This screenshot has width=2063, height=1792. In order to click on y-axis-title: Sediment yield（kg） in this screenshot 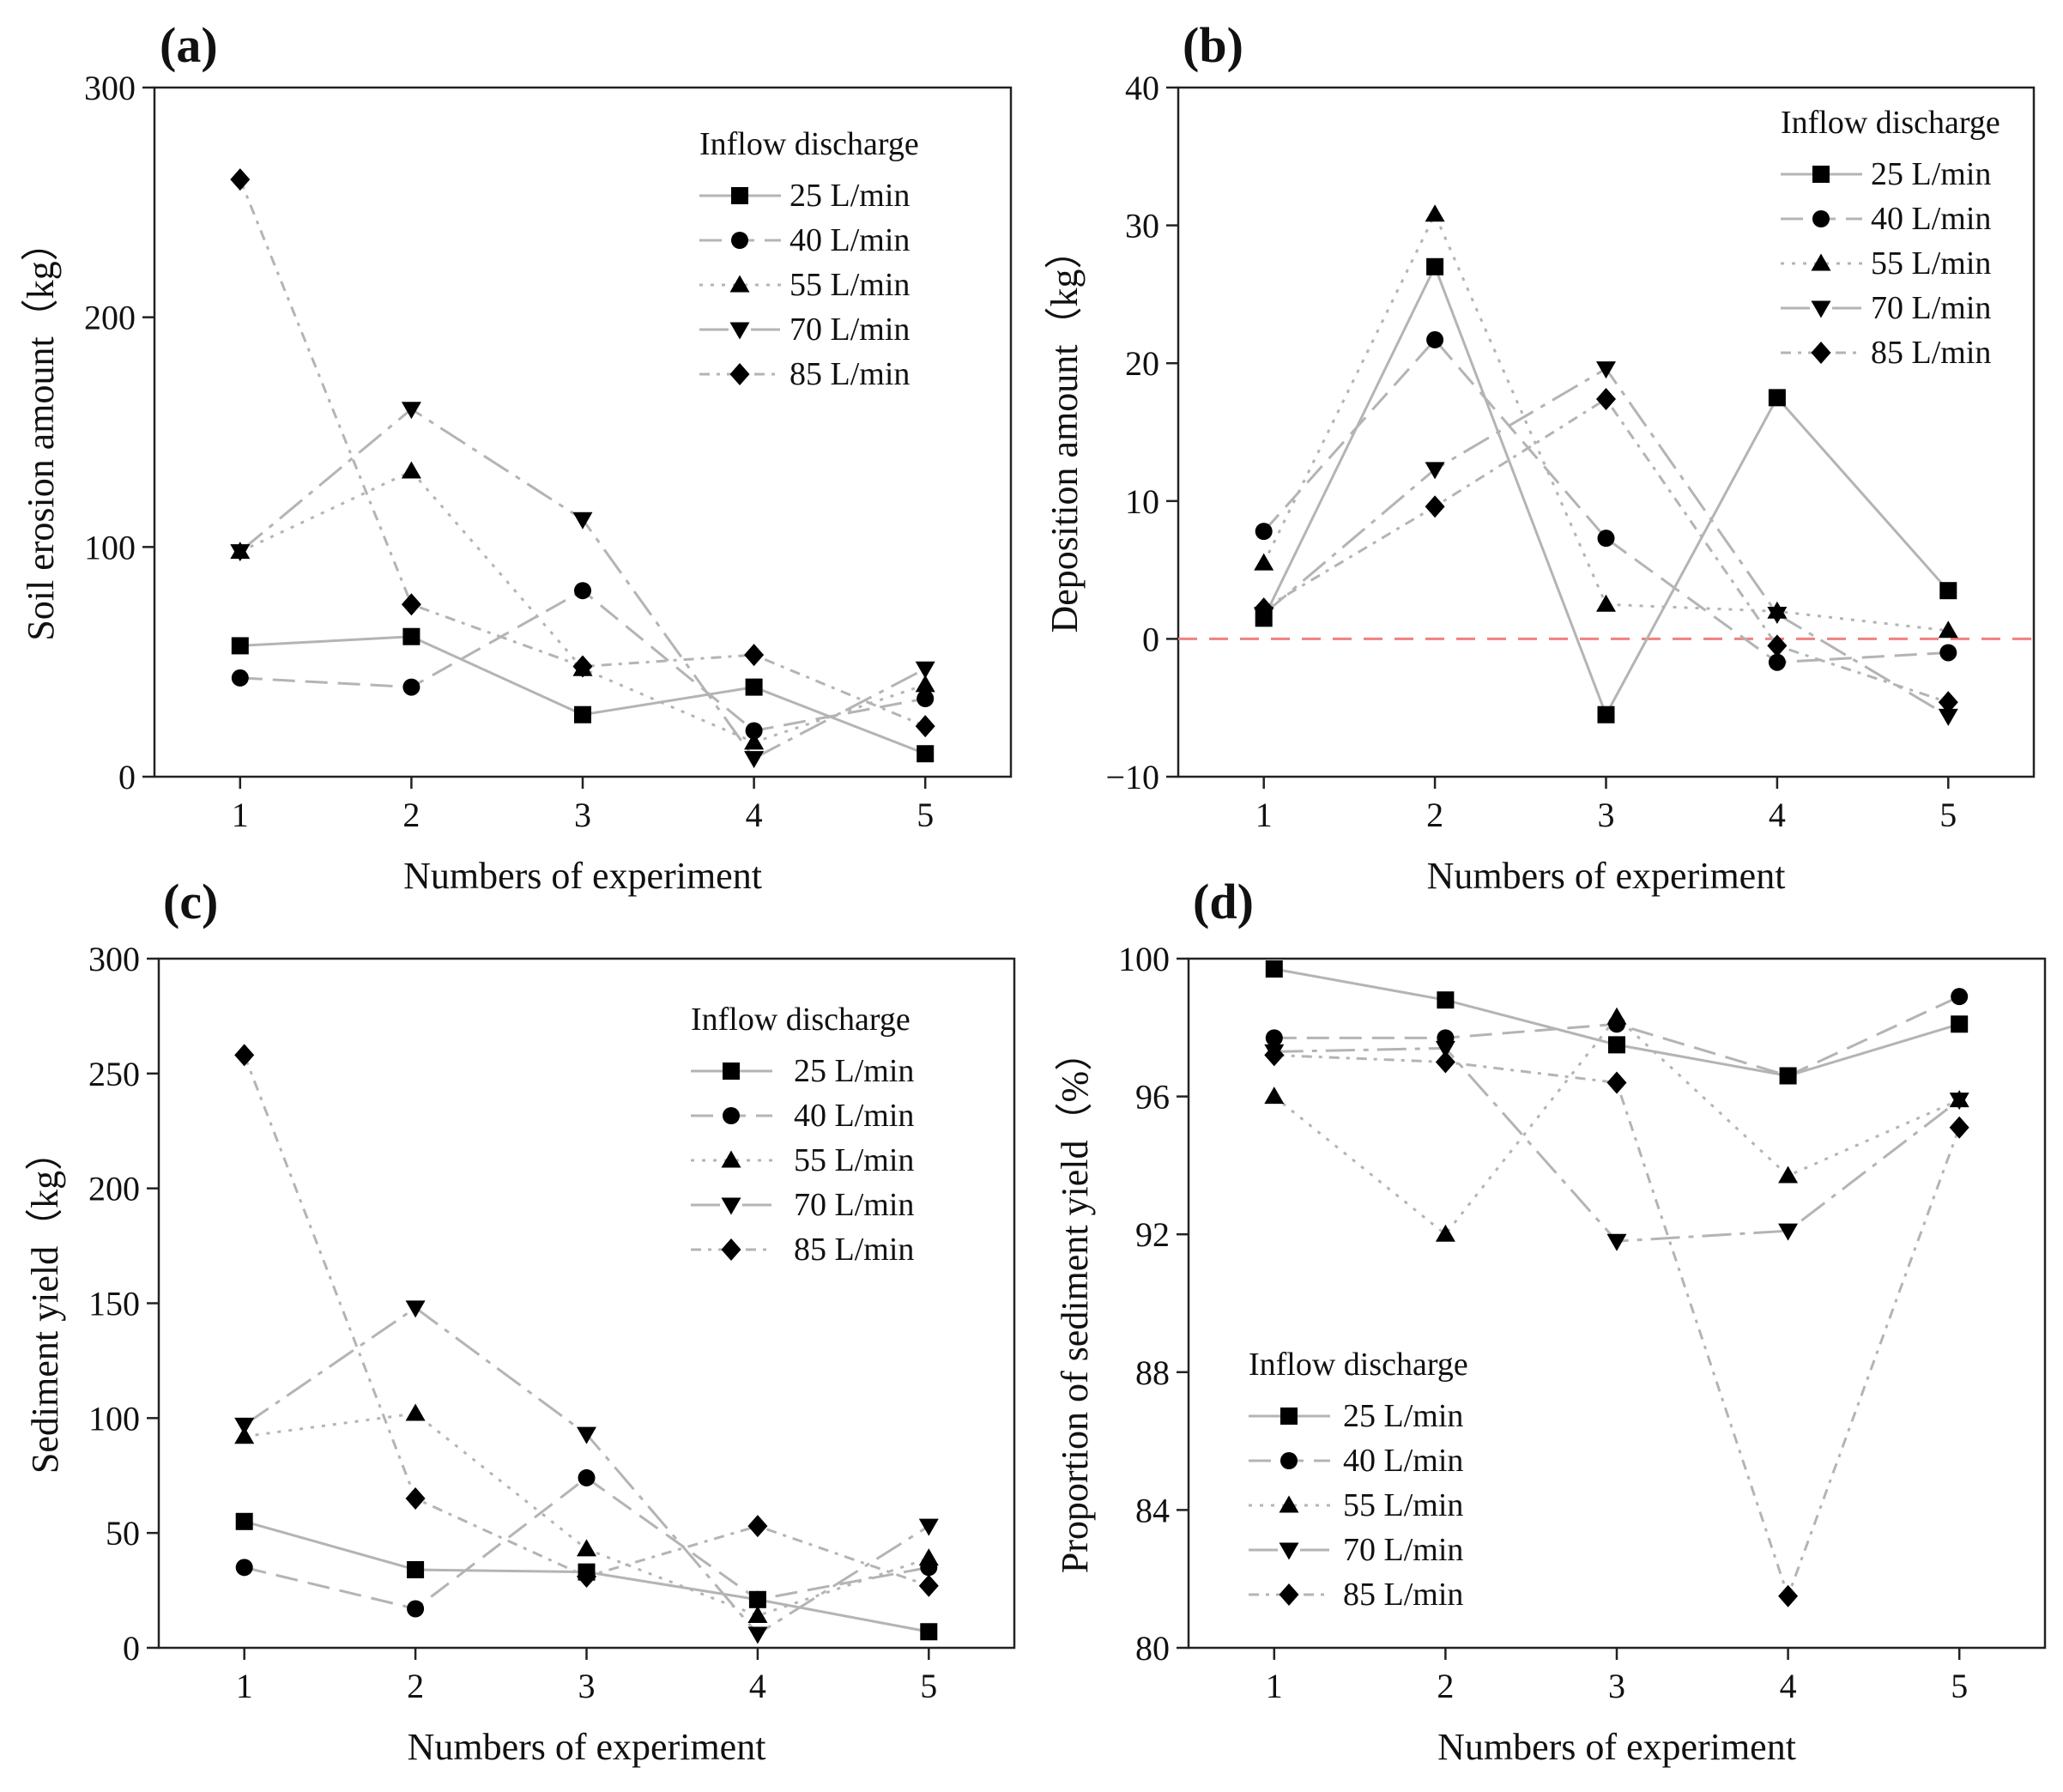, I will do `click(45, 1303)`.